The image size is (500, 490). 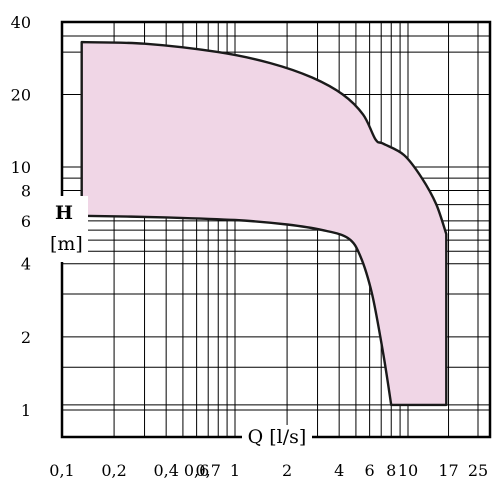 What do you see at coordinates (26, 264) in the screenshot?
I see `y-tick-label: 4` at bounding box center [26, 264].